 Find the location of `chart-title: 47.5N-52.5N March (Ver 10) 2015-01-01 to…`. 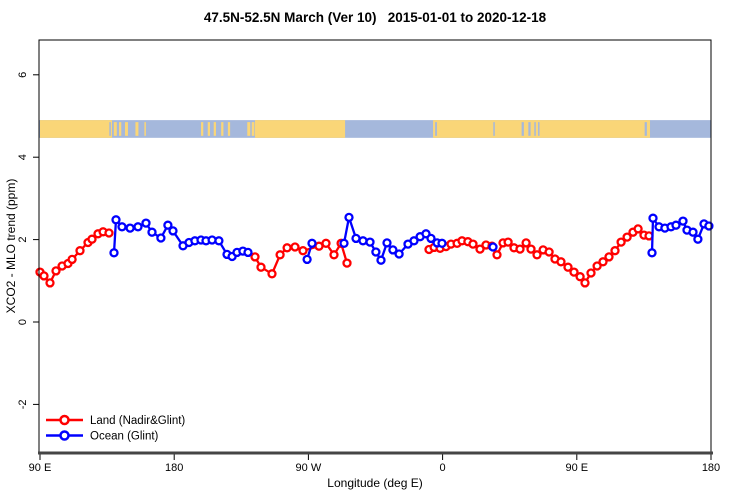

chart-title: 47.5N-52.5N March (Ver 10) 2015-01-01 to… is located at coordinates (375, 17).